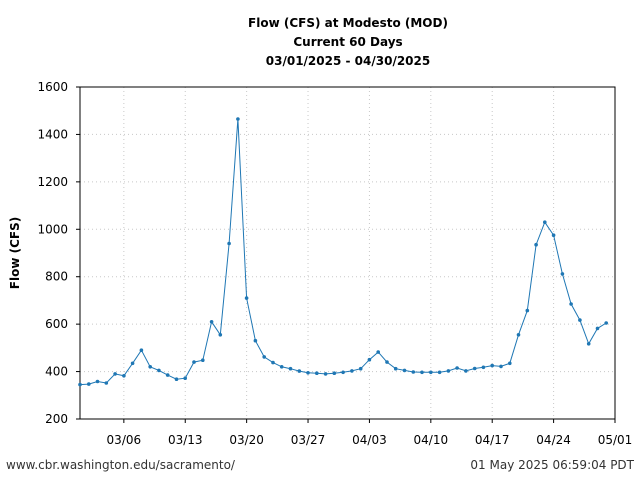 This screenshot has width=640, height=480. What do you see at coordinates (58, 253) in the screenshot?
I see `y-axis: 200 400 600 800 1000 1200 1400 1600` at bounding box center [58, 253].